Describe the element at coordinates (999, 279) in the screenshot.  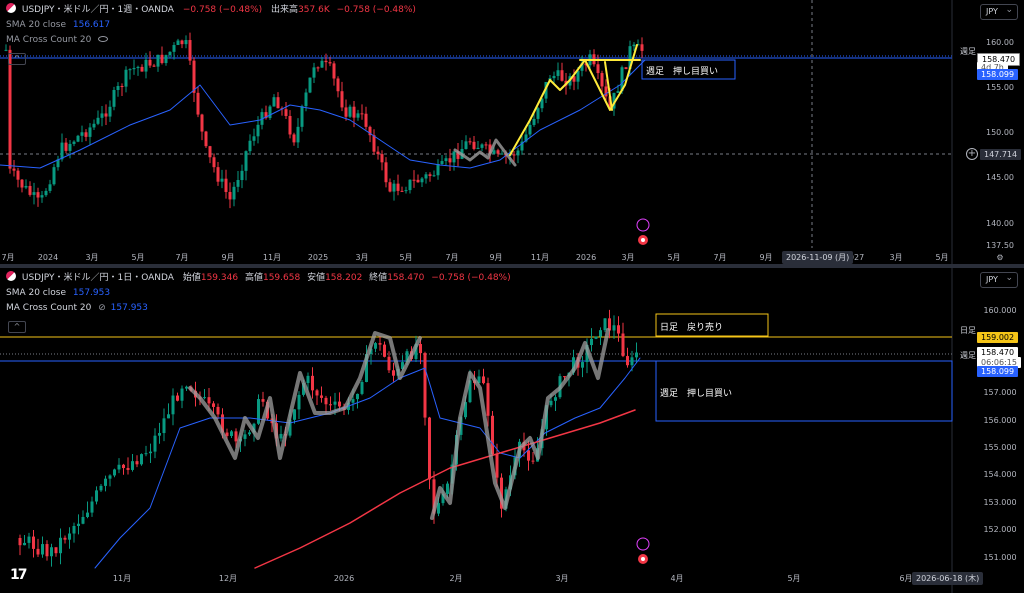
I see `daily-currency-select: JPY` at that location.